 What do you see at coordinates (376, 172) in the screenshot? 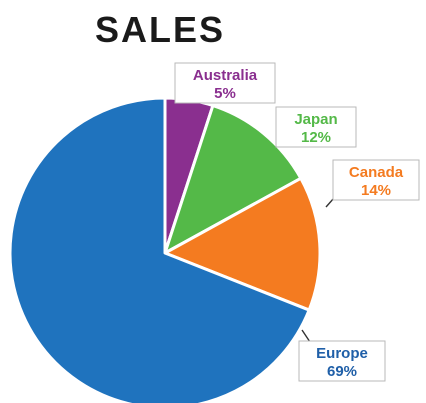
I see `slice-category-label: Canada` at bounding box center [376, 172].